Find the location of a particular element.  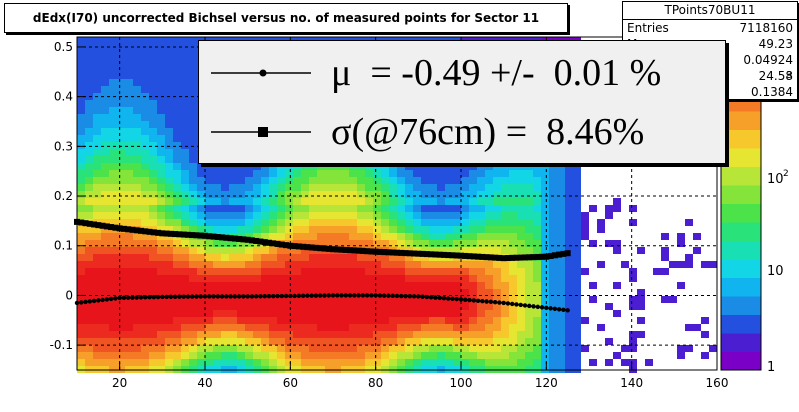

legend-sigma-text: σ(@76cm) = 8.46% is located at coordinates (488, 132).